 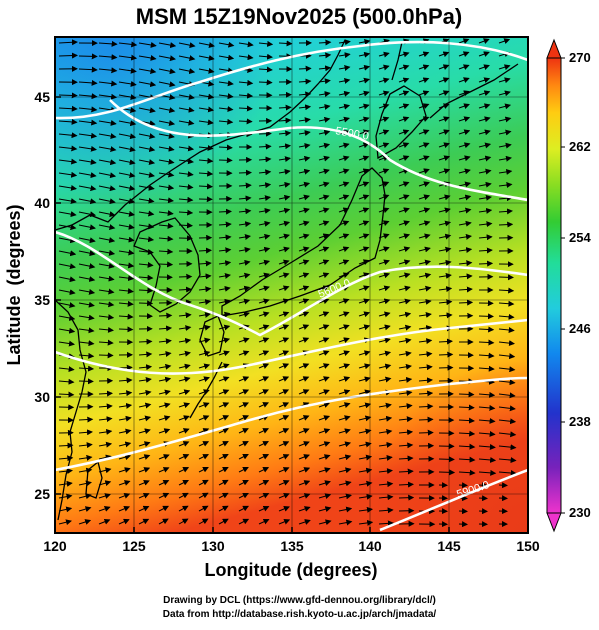 What do you see at coordinates (55, 546) in the screenshot?
I see `x-tick-label: 120` at bounding box center [55, 546].